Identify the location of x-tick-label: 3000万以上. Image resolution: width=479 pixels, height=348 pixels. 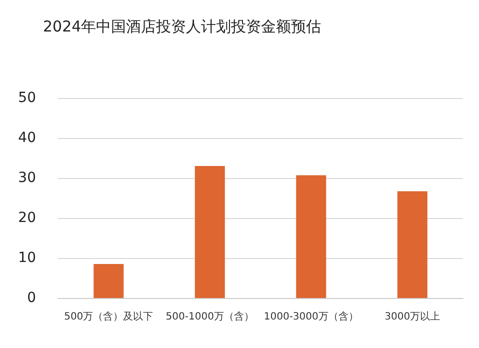
(412, 316).